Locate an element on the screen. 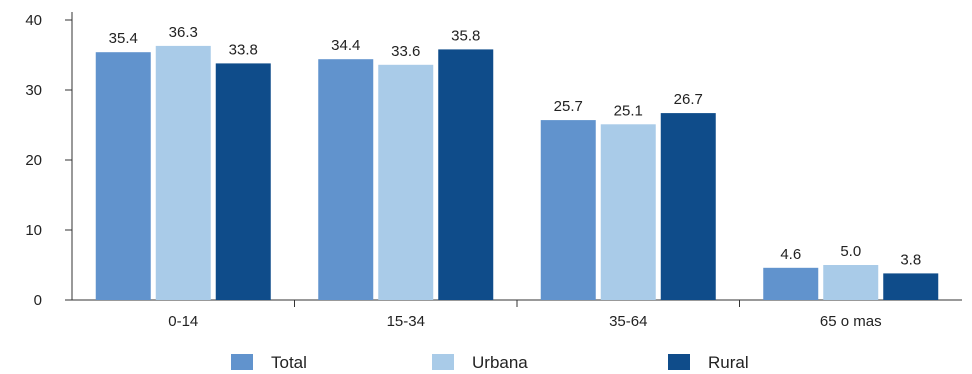 Image resolution: width=972 pixels, height=374 pixels. data-label: 35.8 is located at coordinates (465, 35).